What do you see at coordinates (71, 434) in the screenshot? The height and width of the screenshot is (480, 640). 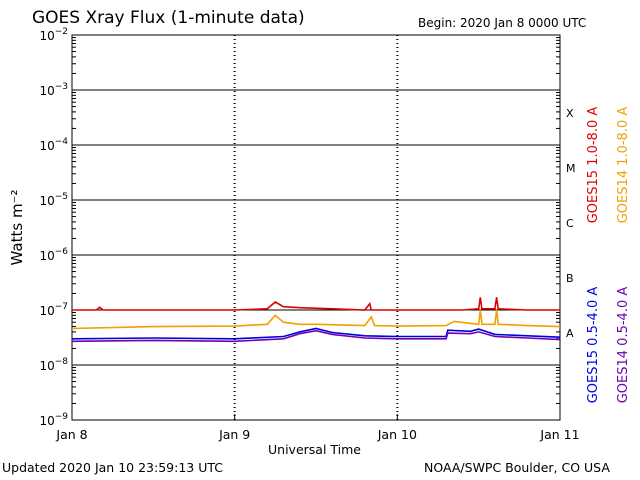 I see `x-tick-label: Jan 8` at bounding box center [71, 434].